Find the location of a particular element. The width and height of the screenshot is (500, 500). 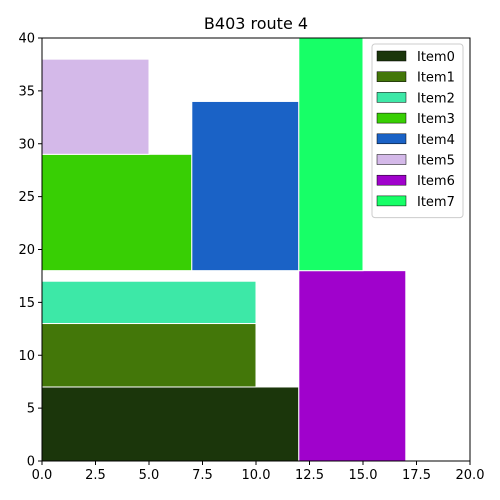

rect-item6 is located at coordinates (352, 366).